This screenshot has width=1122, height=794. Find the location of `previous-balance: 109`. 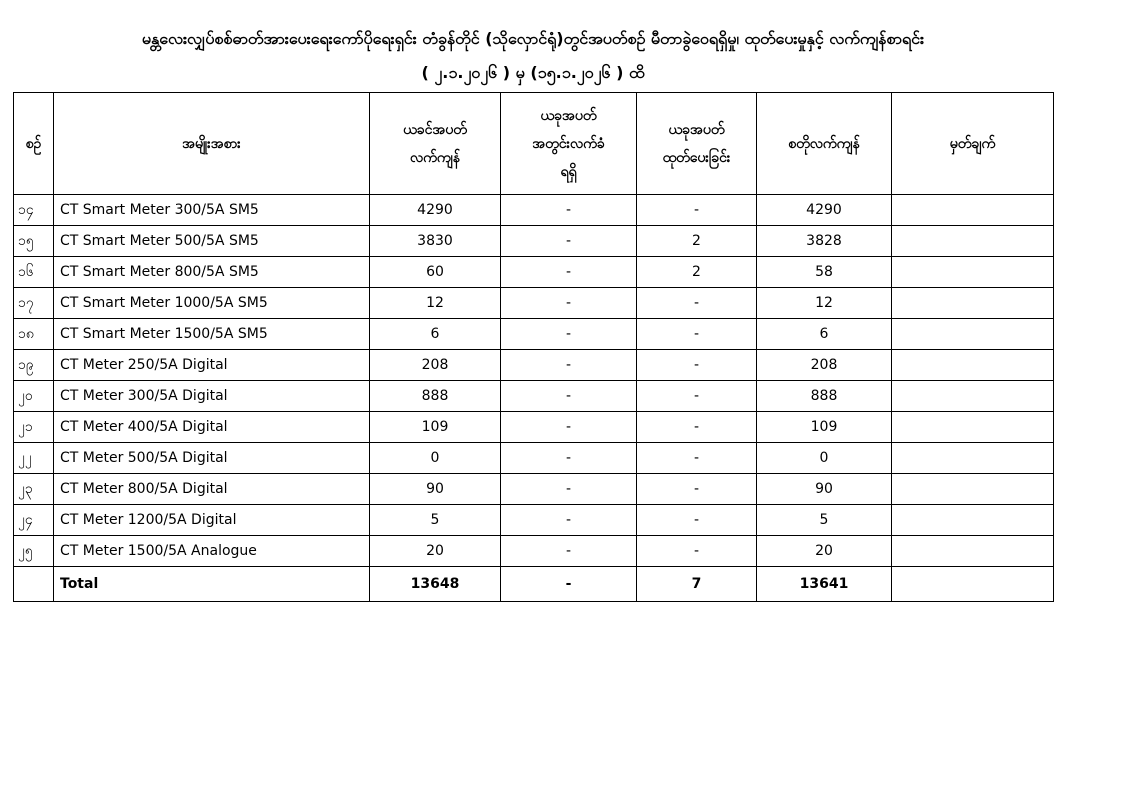

previous-balance: 109 is located at coordinates (435, 427).